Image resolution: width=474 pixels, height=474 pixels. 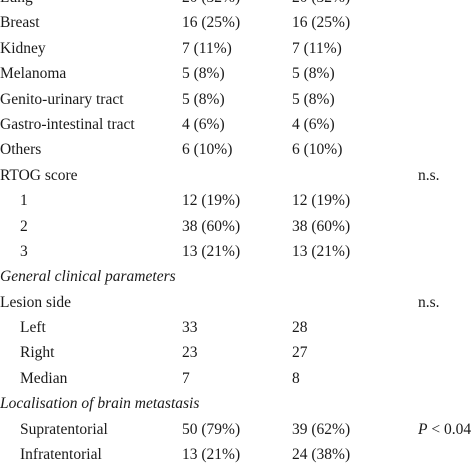 What do you see at coordinates (21, 150) in the screenshot?
I see `row-label: Others` at bounding box center [21, 150].